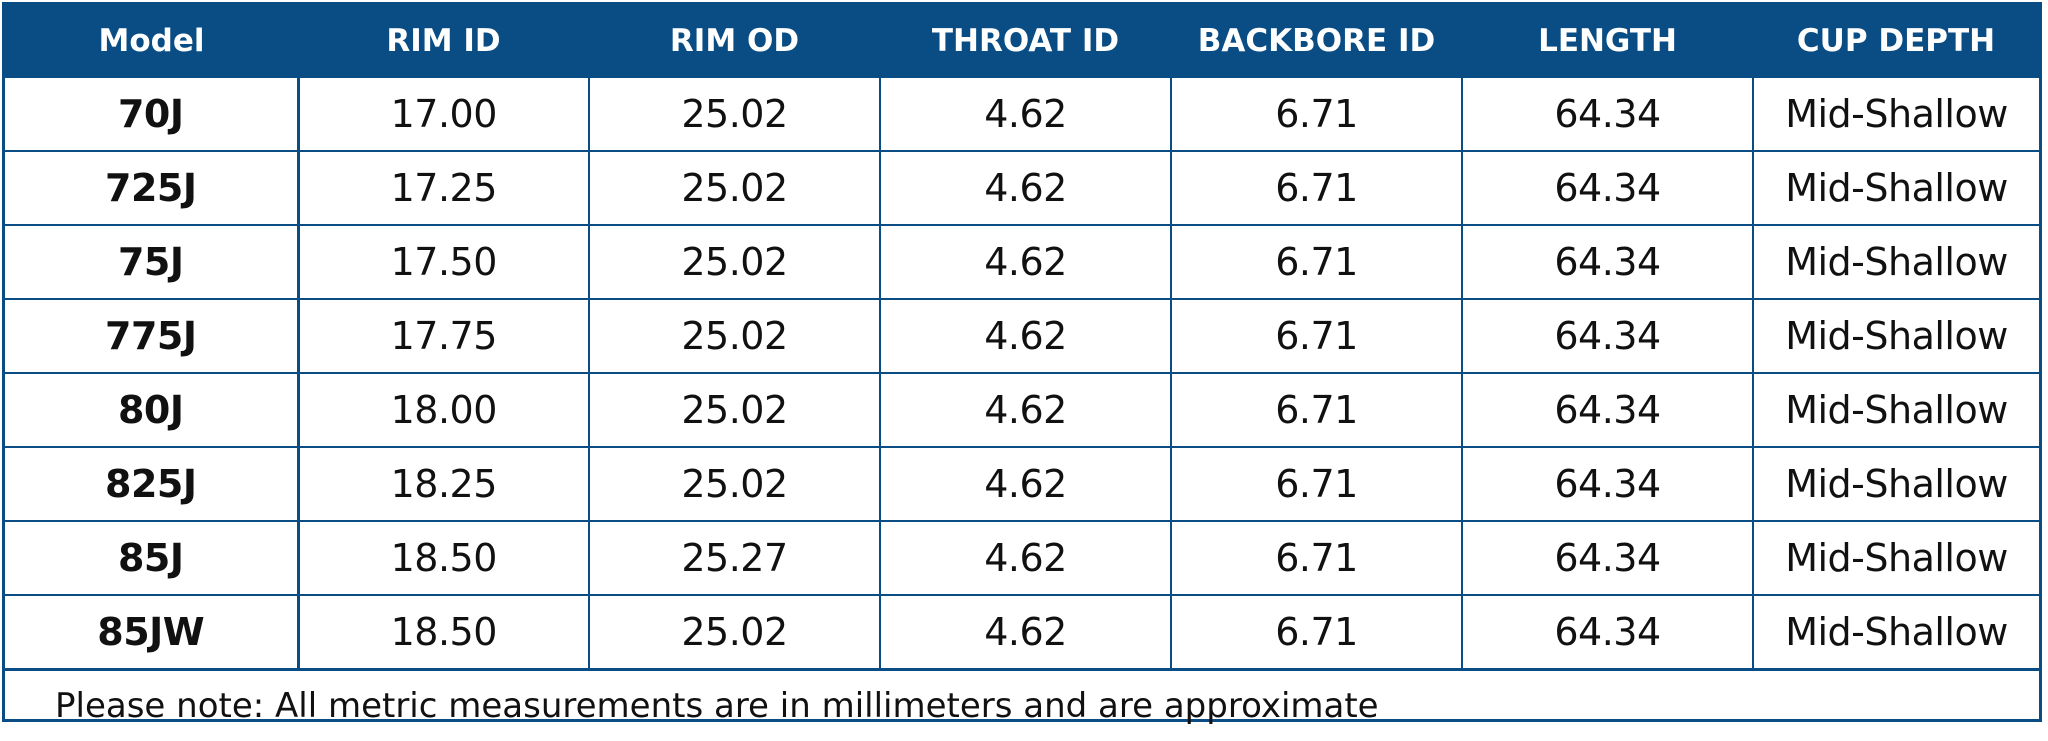 Image resolution: width=2048 pixels, height=741 pixels. Describe the element at coordinates (734, 41) in the screenshot. I see `header-rim-od: RIM OD` at that location.